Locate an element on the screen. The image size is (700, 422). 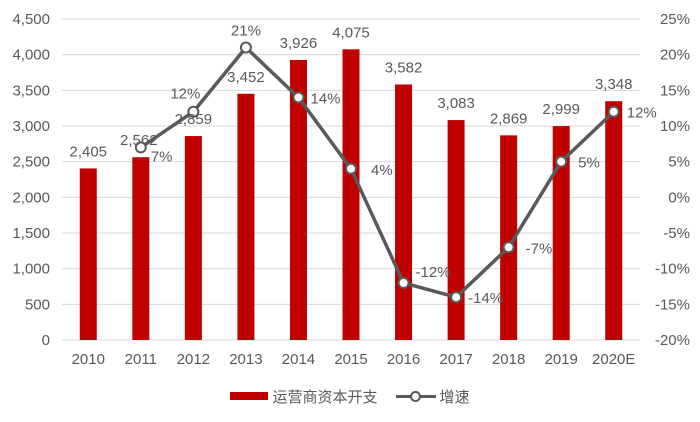
x-axis-tick-label: 2013 is located at coordinates (245, 359).